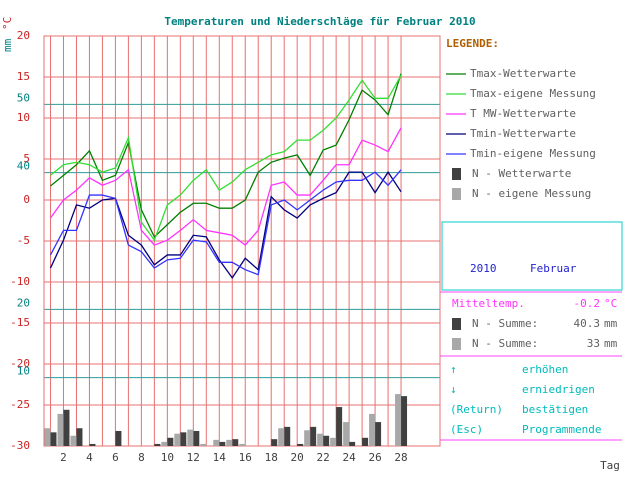  Describe the element at coordinates (531, 193) in the screenshot. I see `legend-label: N - eigene Messung` at that location.